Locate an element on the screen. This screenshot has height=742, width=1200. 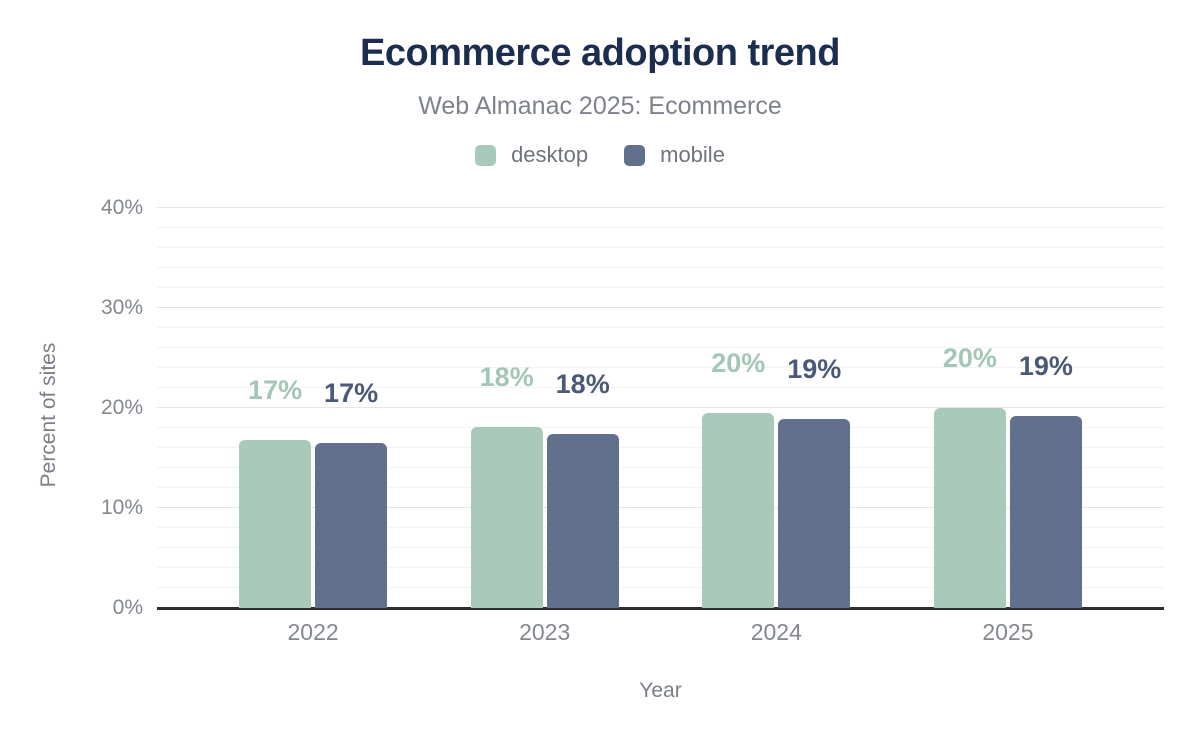
legend-label-mobile: mobile is located at coordinates (692, 154).